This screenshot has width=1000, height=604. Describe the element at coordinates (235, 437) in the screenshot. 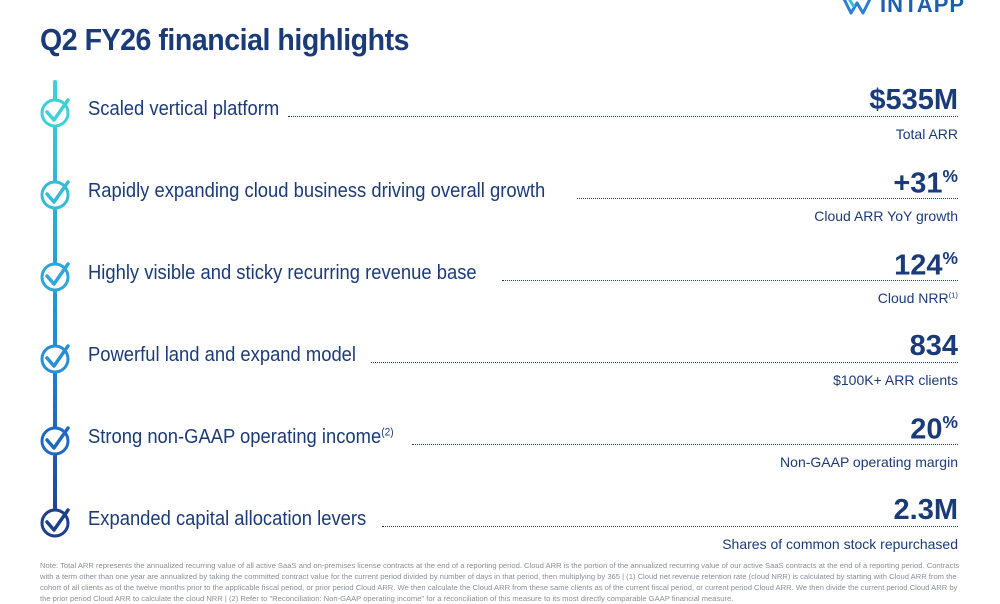

I see `label-text: Strong non-GAAP operating income` at that location.